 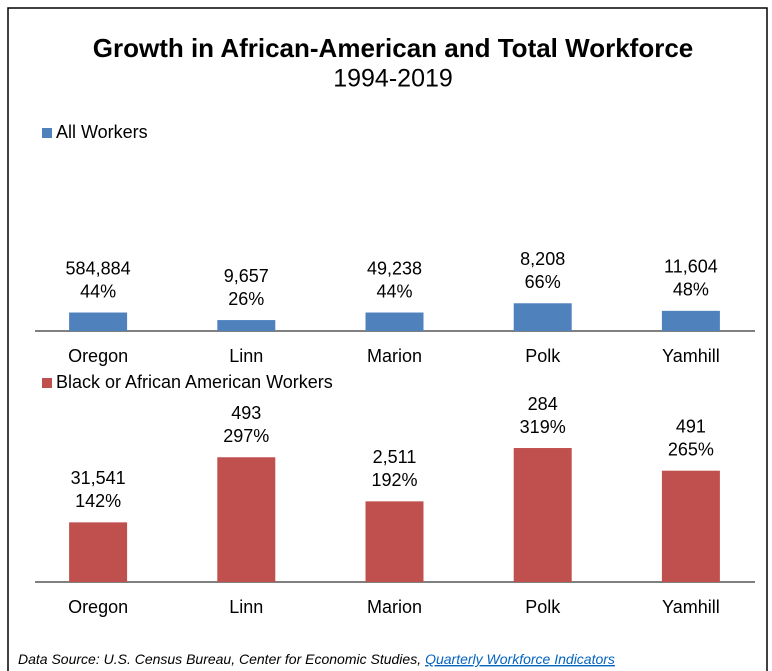 I want to click on value-label: 66%, so click(x=543, y=282).